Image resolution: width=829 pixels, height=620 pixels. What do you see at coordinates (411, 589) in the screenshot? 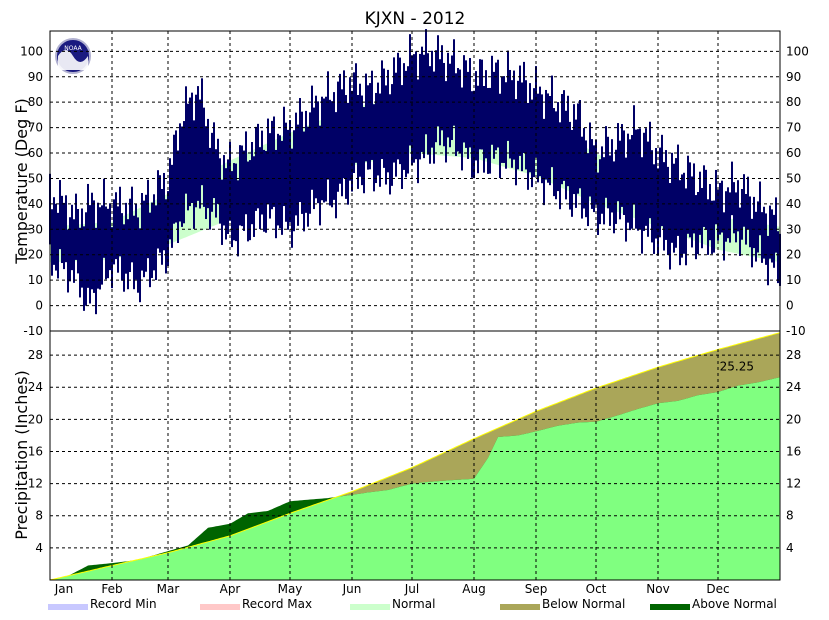
I see `month-tick-label: Jul` at bounding box center [411, 589].